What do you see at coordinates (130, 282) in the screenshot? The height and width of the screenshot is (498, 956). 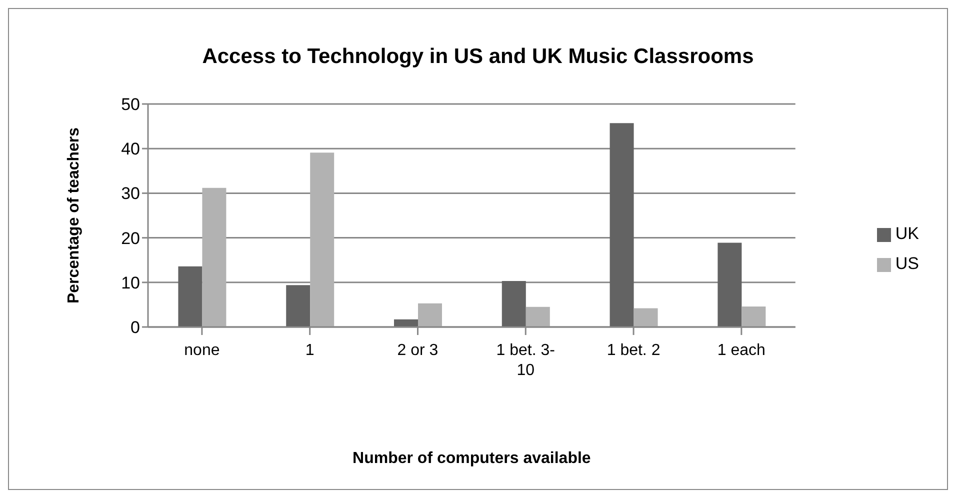 I see `y-tick-label: 10` at bounding box center [130, 282].